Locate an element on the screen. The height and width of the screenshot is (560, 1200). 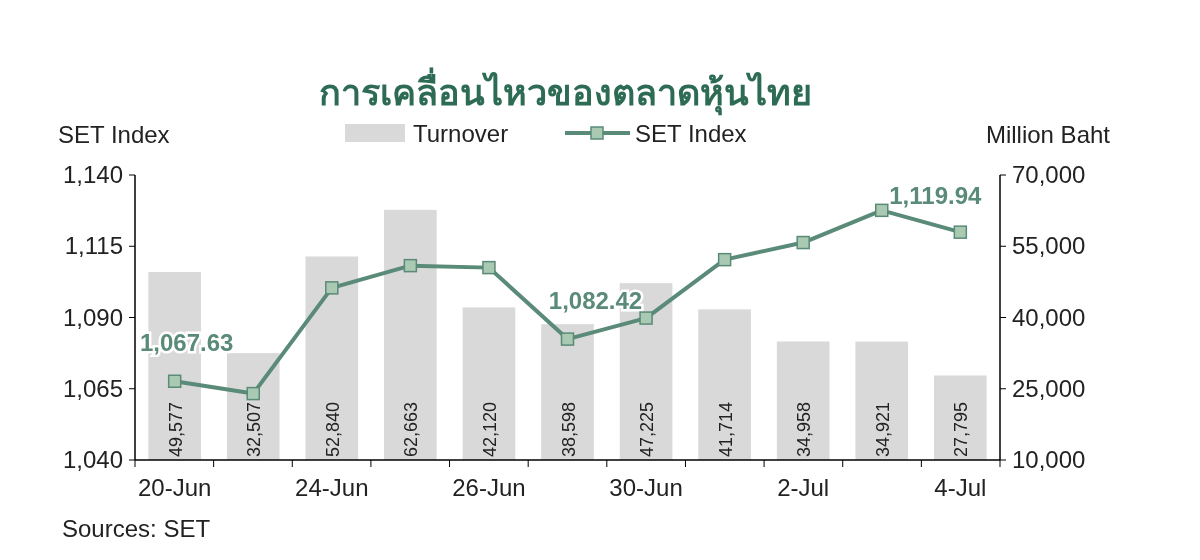
y-tick-label: 1,090 is located at coordinates (92, 317).